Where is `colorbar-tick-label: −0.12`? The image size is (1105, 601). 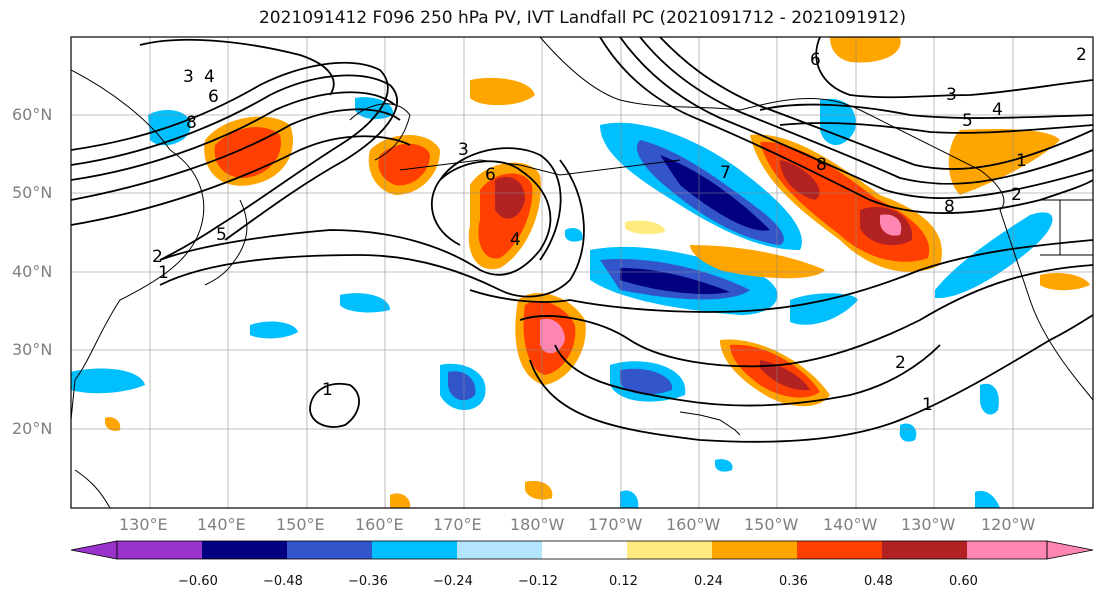 colorbar-tick-label: −0.12 is located at coordinates (538, 581).